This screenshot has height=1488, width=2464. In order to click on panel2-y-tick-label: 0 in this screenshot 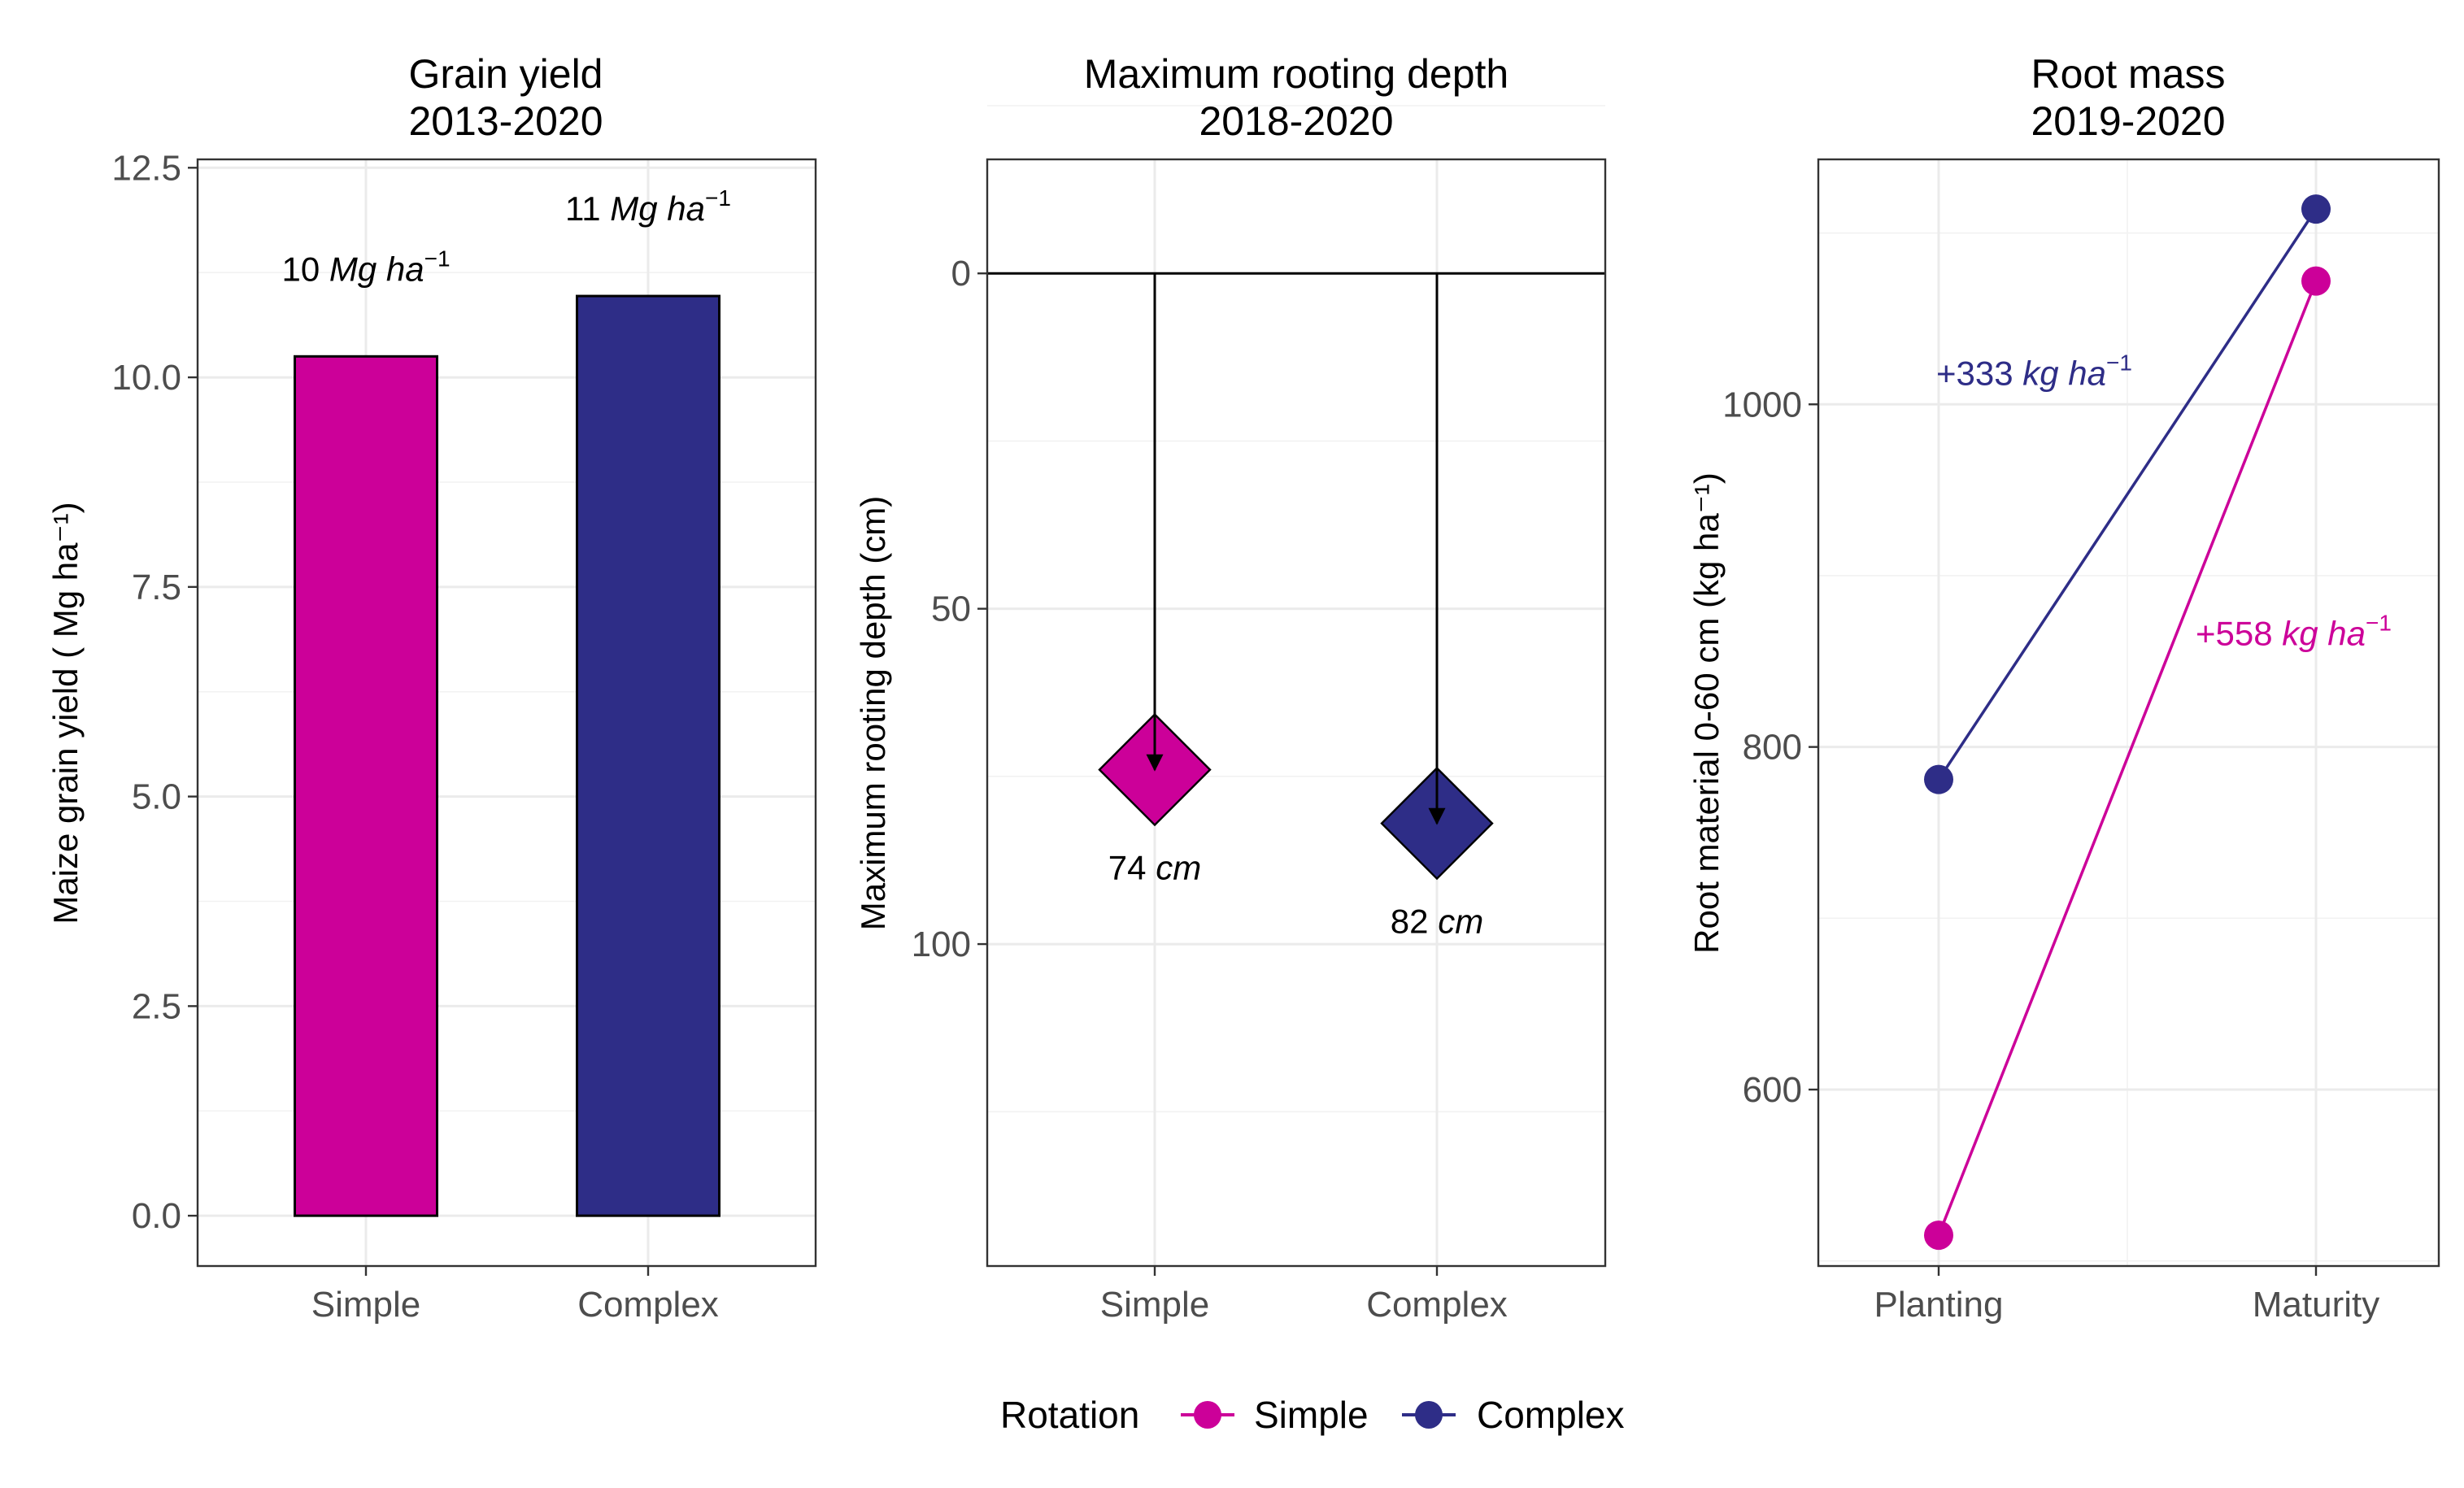, I will do `click(961, 274)`.